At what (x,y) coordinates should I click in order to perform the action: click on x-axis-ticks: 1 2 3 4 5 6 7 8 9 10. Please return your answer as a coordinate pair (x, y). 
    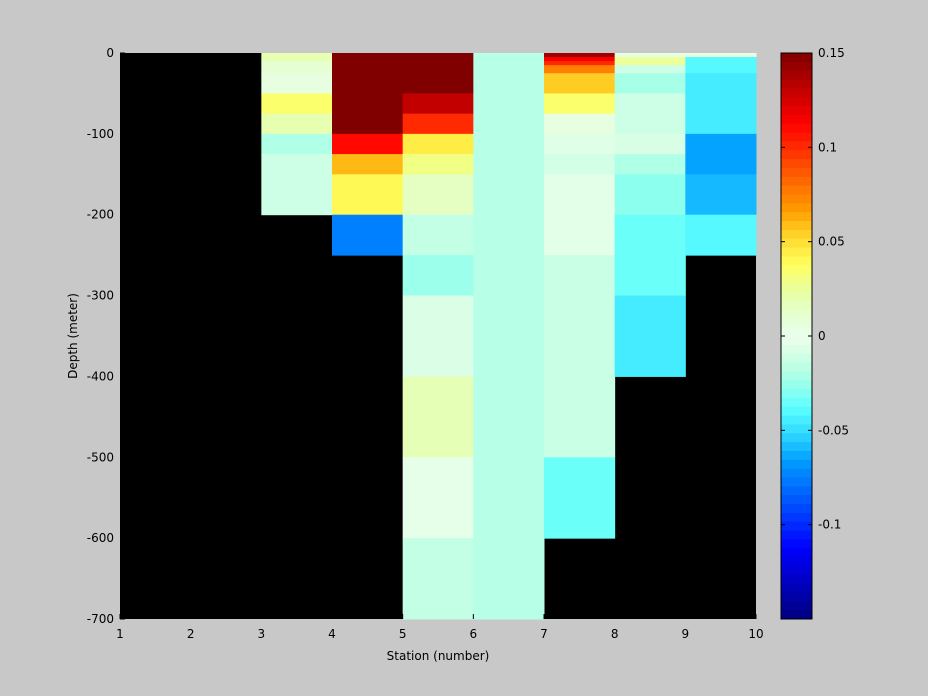
    Looking at the image, I should click on (440, 627).